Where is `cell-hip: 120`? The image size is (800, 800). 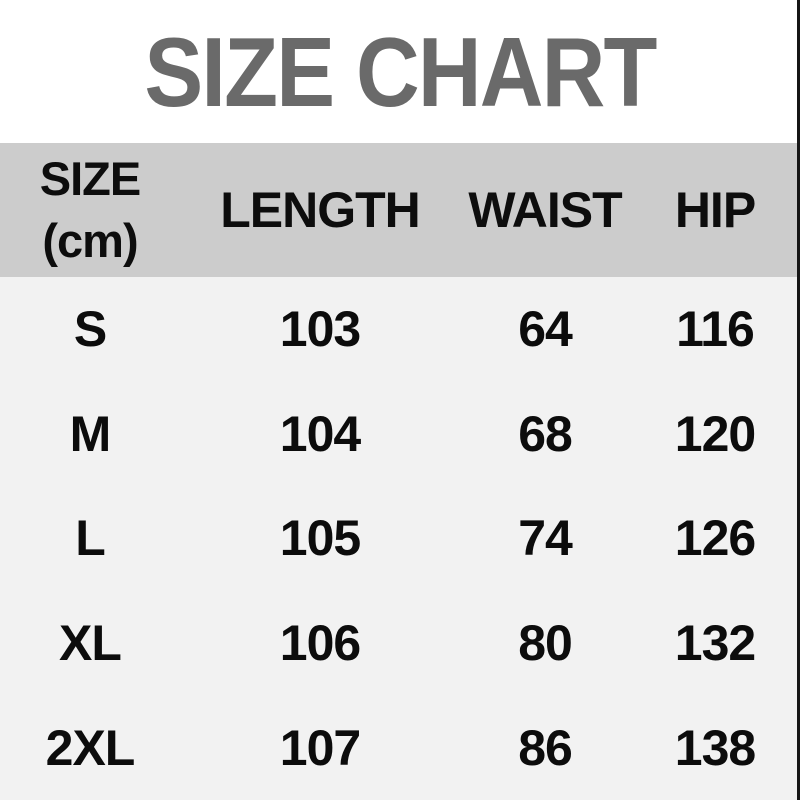 cell-hip: 120 is located at coordinates (715, 433).